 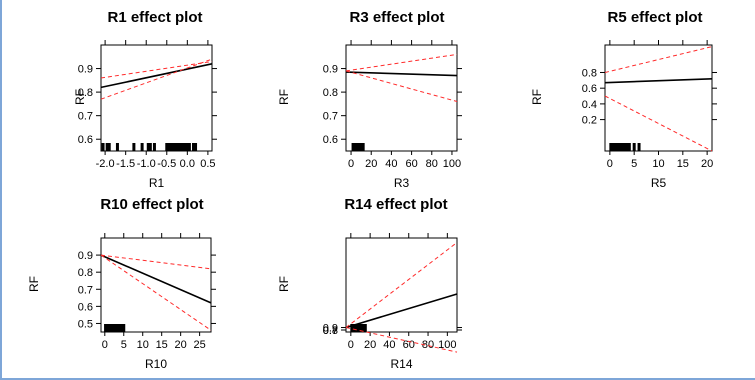 I want to click on x-tick-label: 25, so click(x=199, y=345).